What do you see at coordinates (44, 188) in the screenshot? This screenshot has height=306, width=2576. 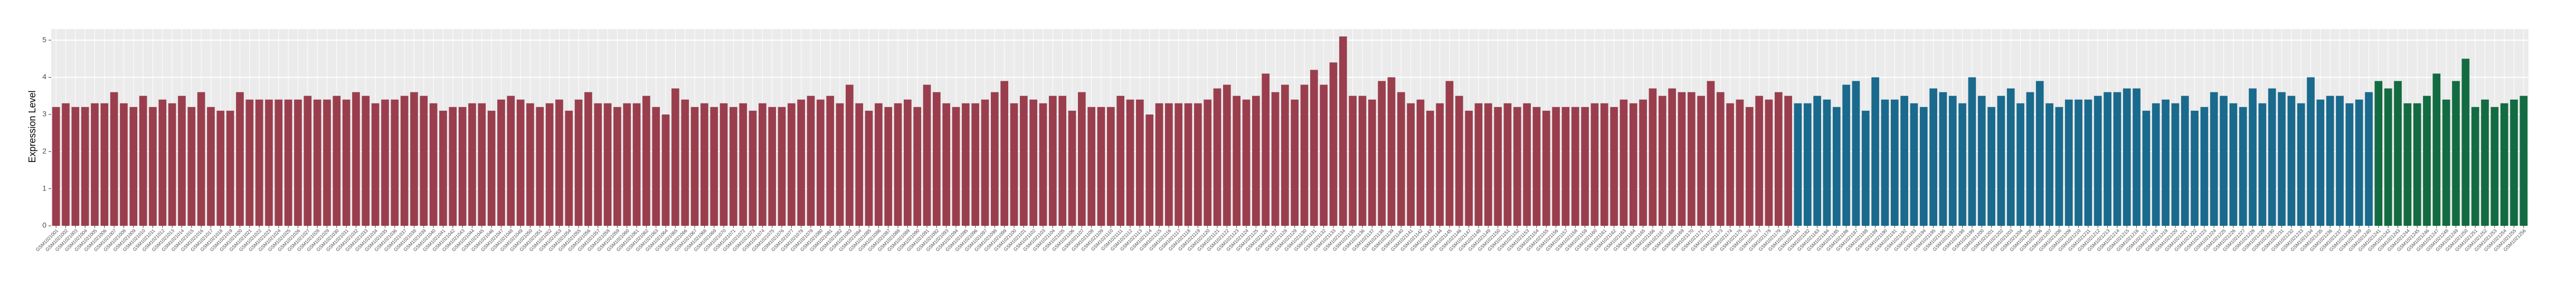 I see `y-tick-label: 1` at bounding box center [44, 188].